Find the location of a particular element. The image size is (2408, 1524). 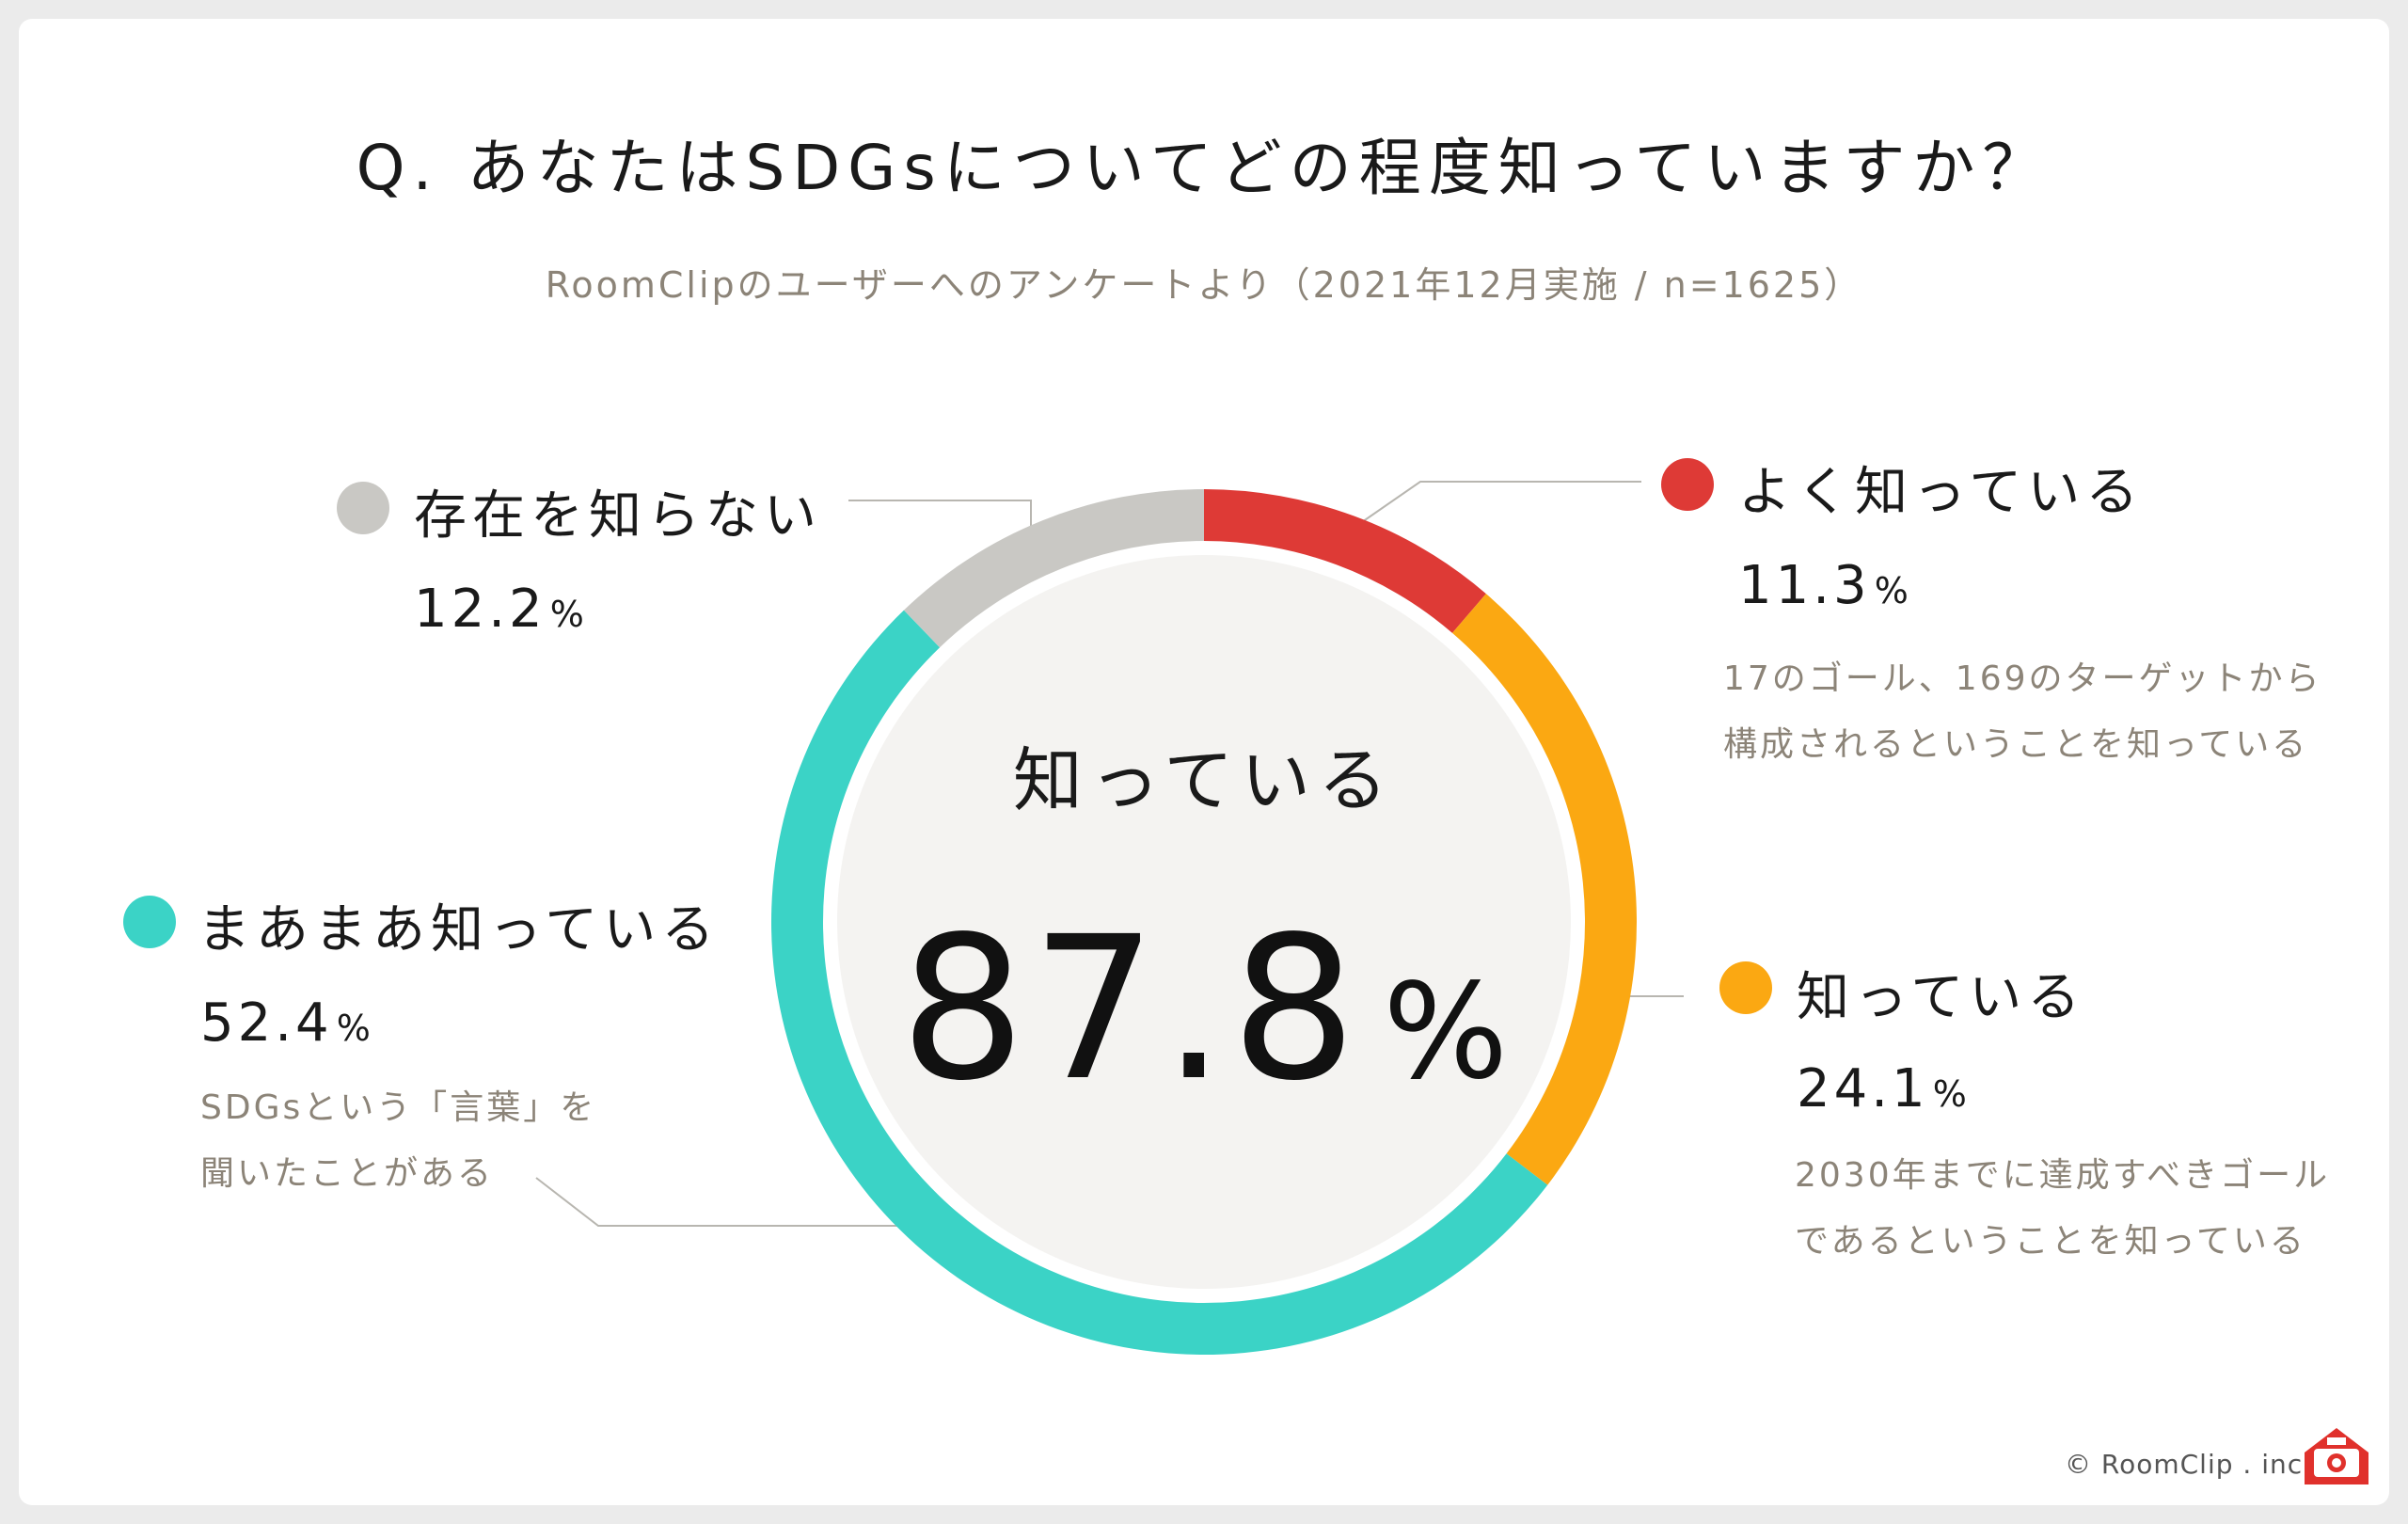

legend-value-very-well-unit: % is located at coordinates (1893, 591).